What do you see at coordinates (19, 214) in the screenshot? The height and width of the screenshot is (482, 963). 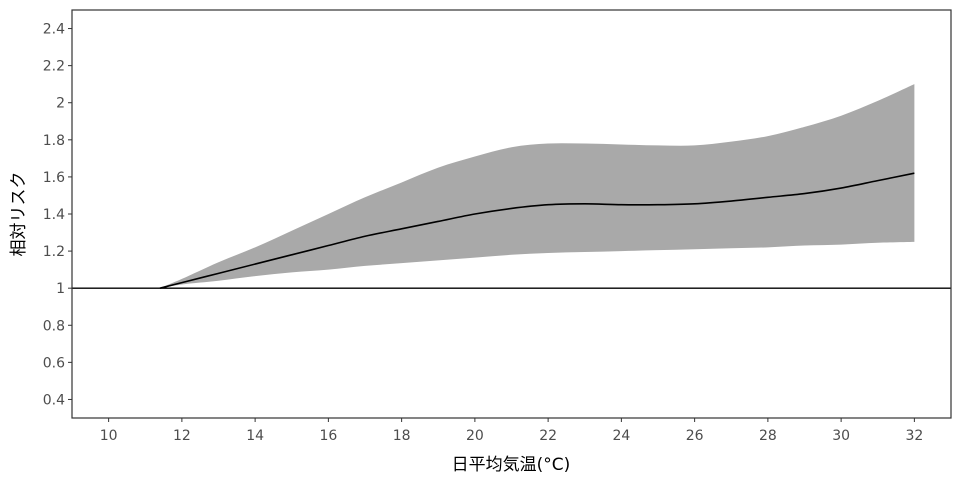 I see `y-axis-title: 相対リスク` at bounding box center [19, 214].